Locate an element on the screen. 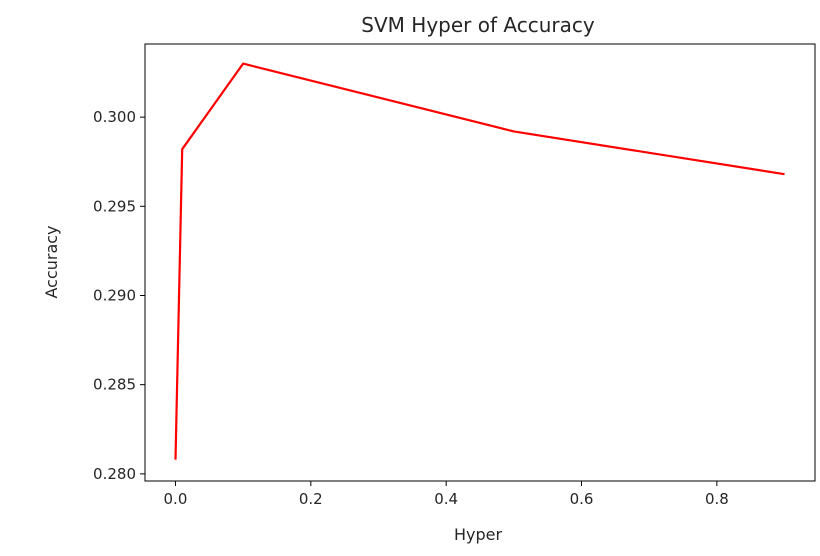  y-tick-label: 0.280 is located at coordinates (114, 474).